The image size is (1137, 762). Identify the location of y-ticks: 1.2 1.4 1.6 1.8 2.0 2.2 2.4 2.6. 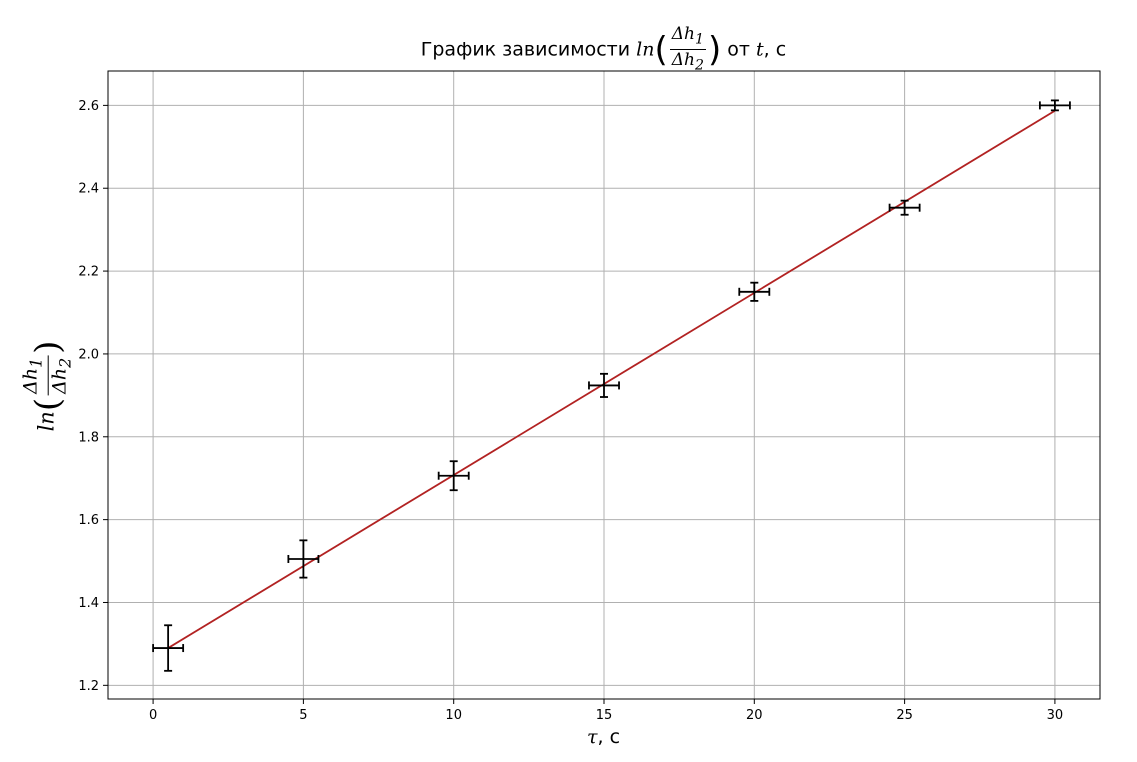
(93, 396).